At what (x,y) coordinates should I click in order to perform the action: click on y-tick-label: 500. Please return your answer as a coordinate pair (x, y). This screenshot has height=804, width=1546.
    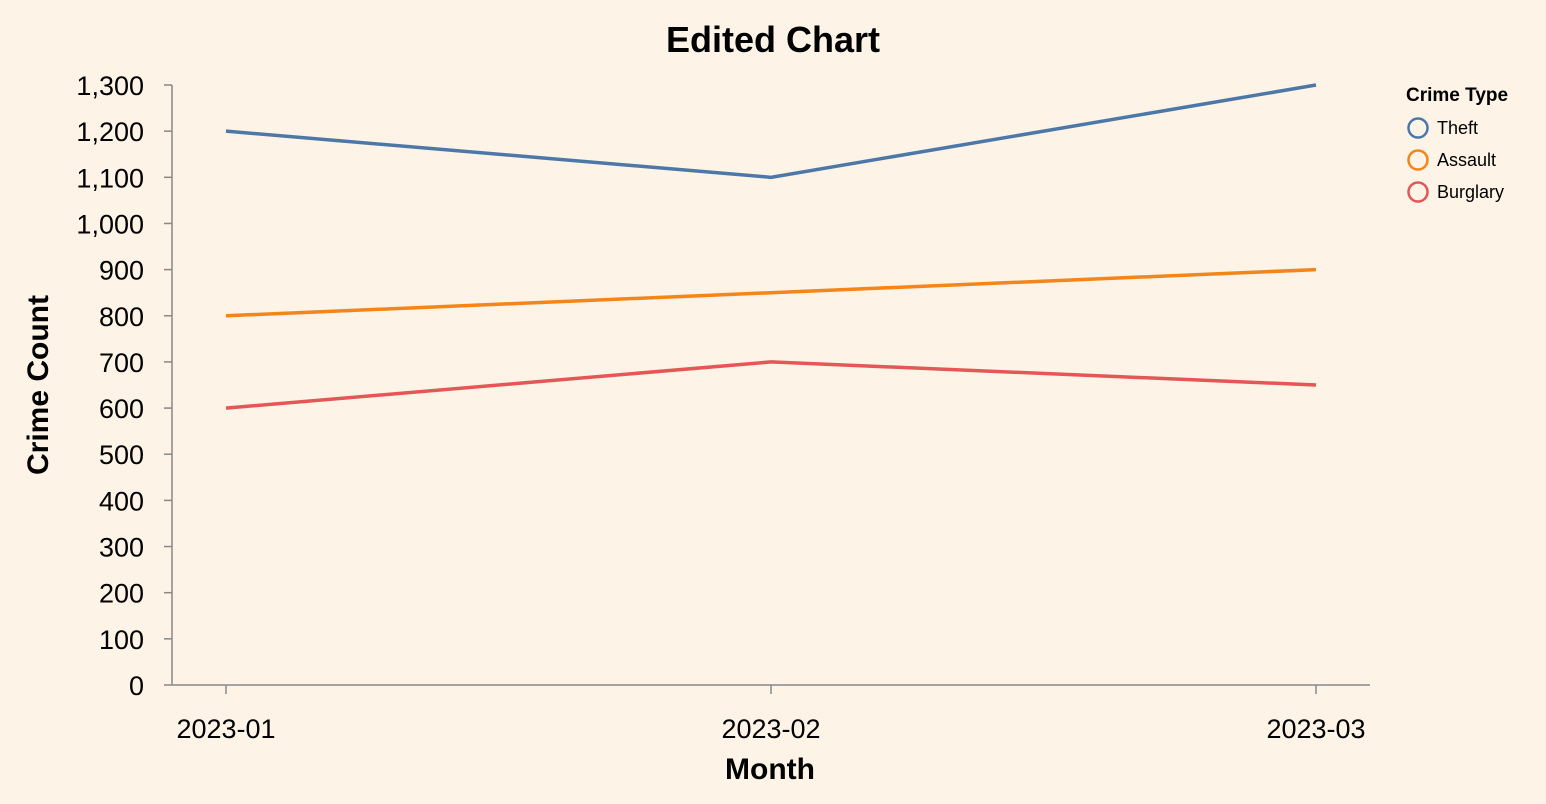
    Looking at the image, I should click on (121, 455).